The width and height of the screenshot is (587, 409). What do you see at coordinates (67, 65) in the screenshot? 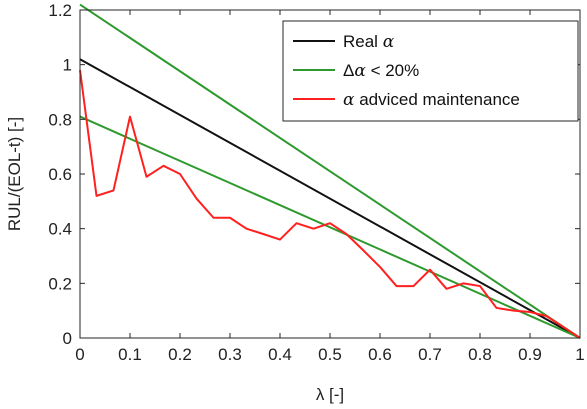
I see `y-tick-label: 1` at bounding box center [67, 65].